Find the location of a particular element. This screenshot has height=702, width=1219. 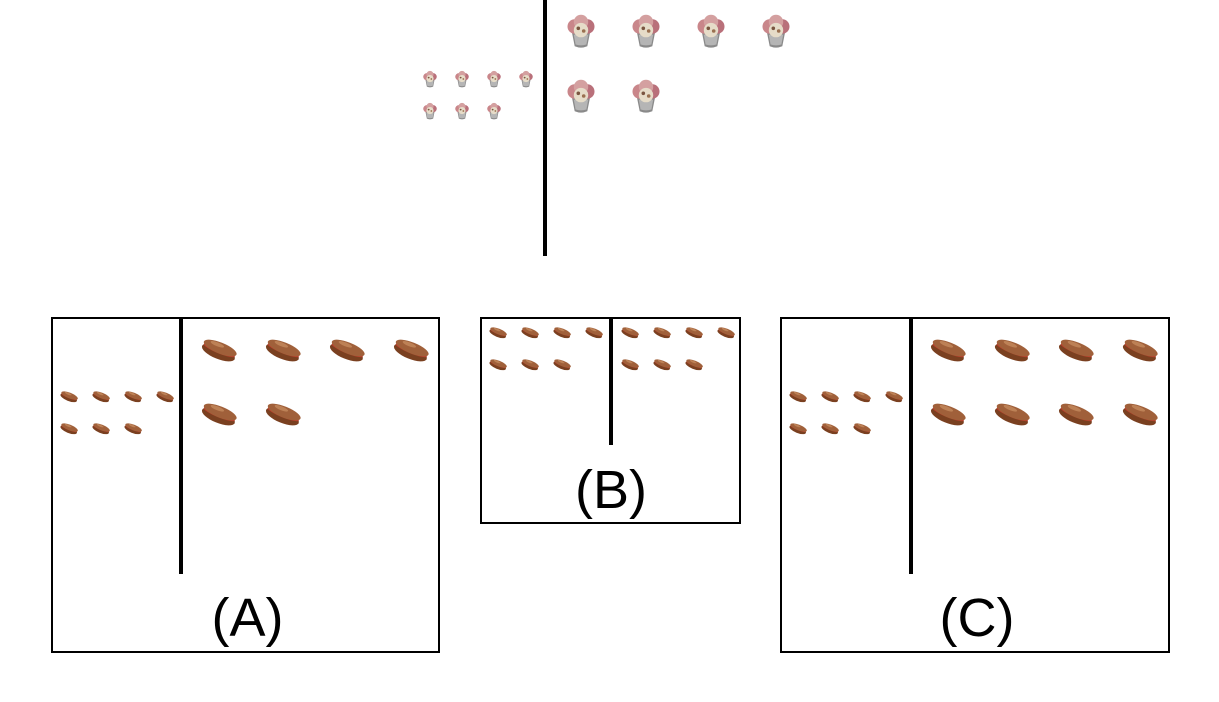

option-b-panel: (B) is located at coordinates (610, 420).